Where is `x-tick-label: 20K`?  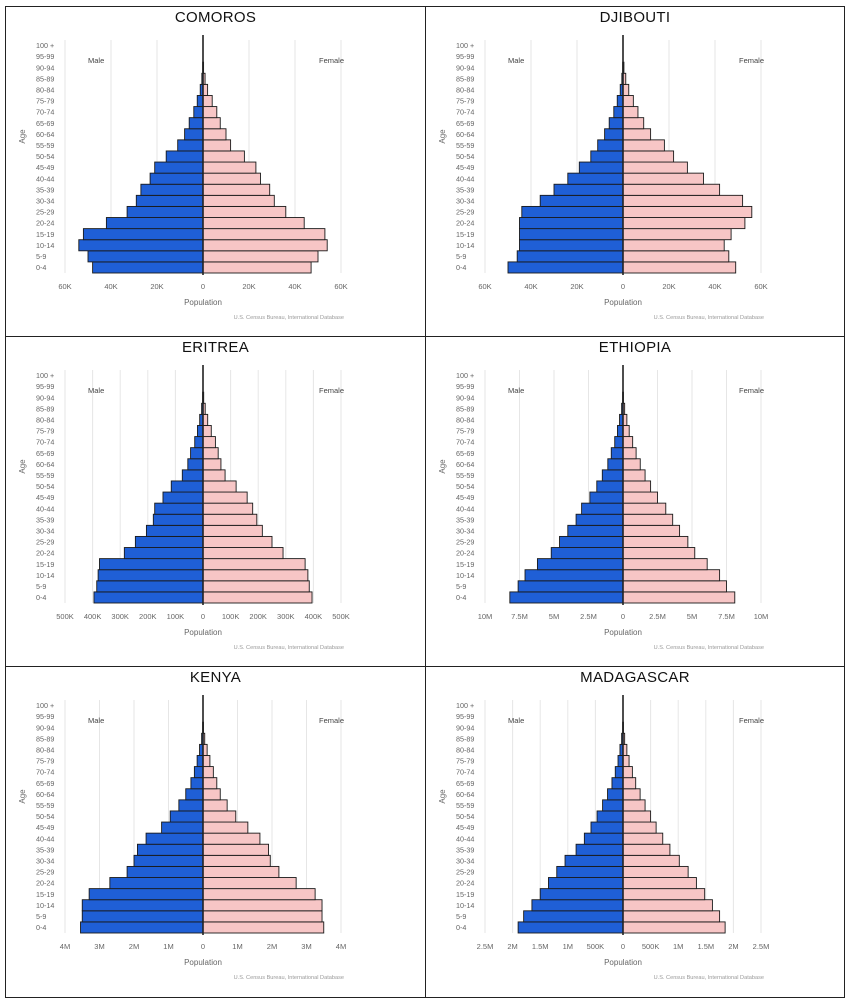 x-tick-label: 20K is located at coordinates (248, 286).